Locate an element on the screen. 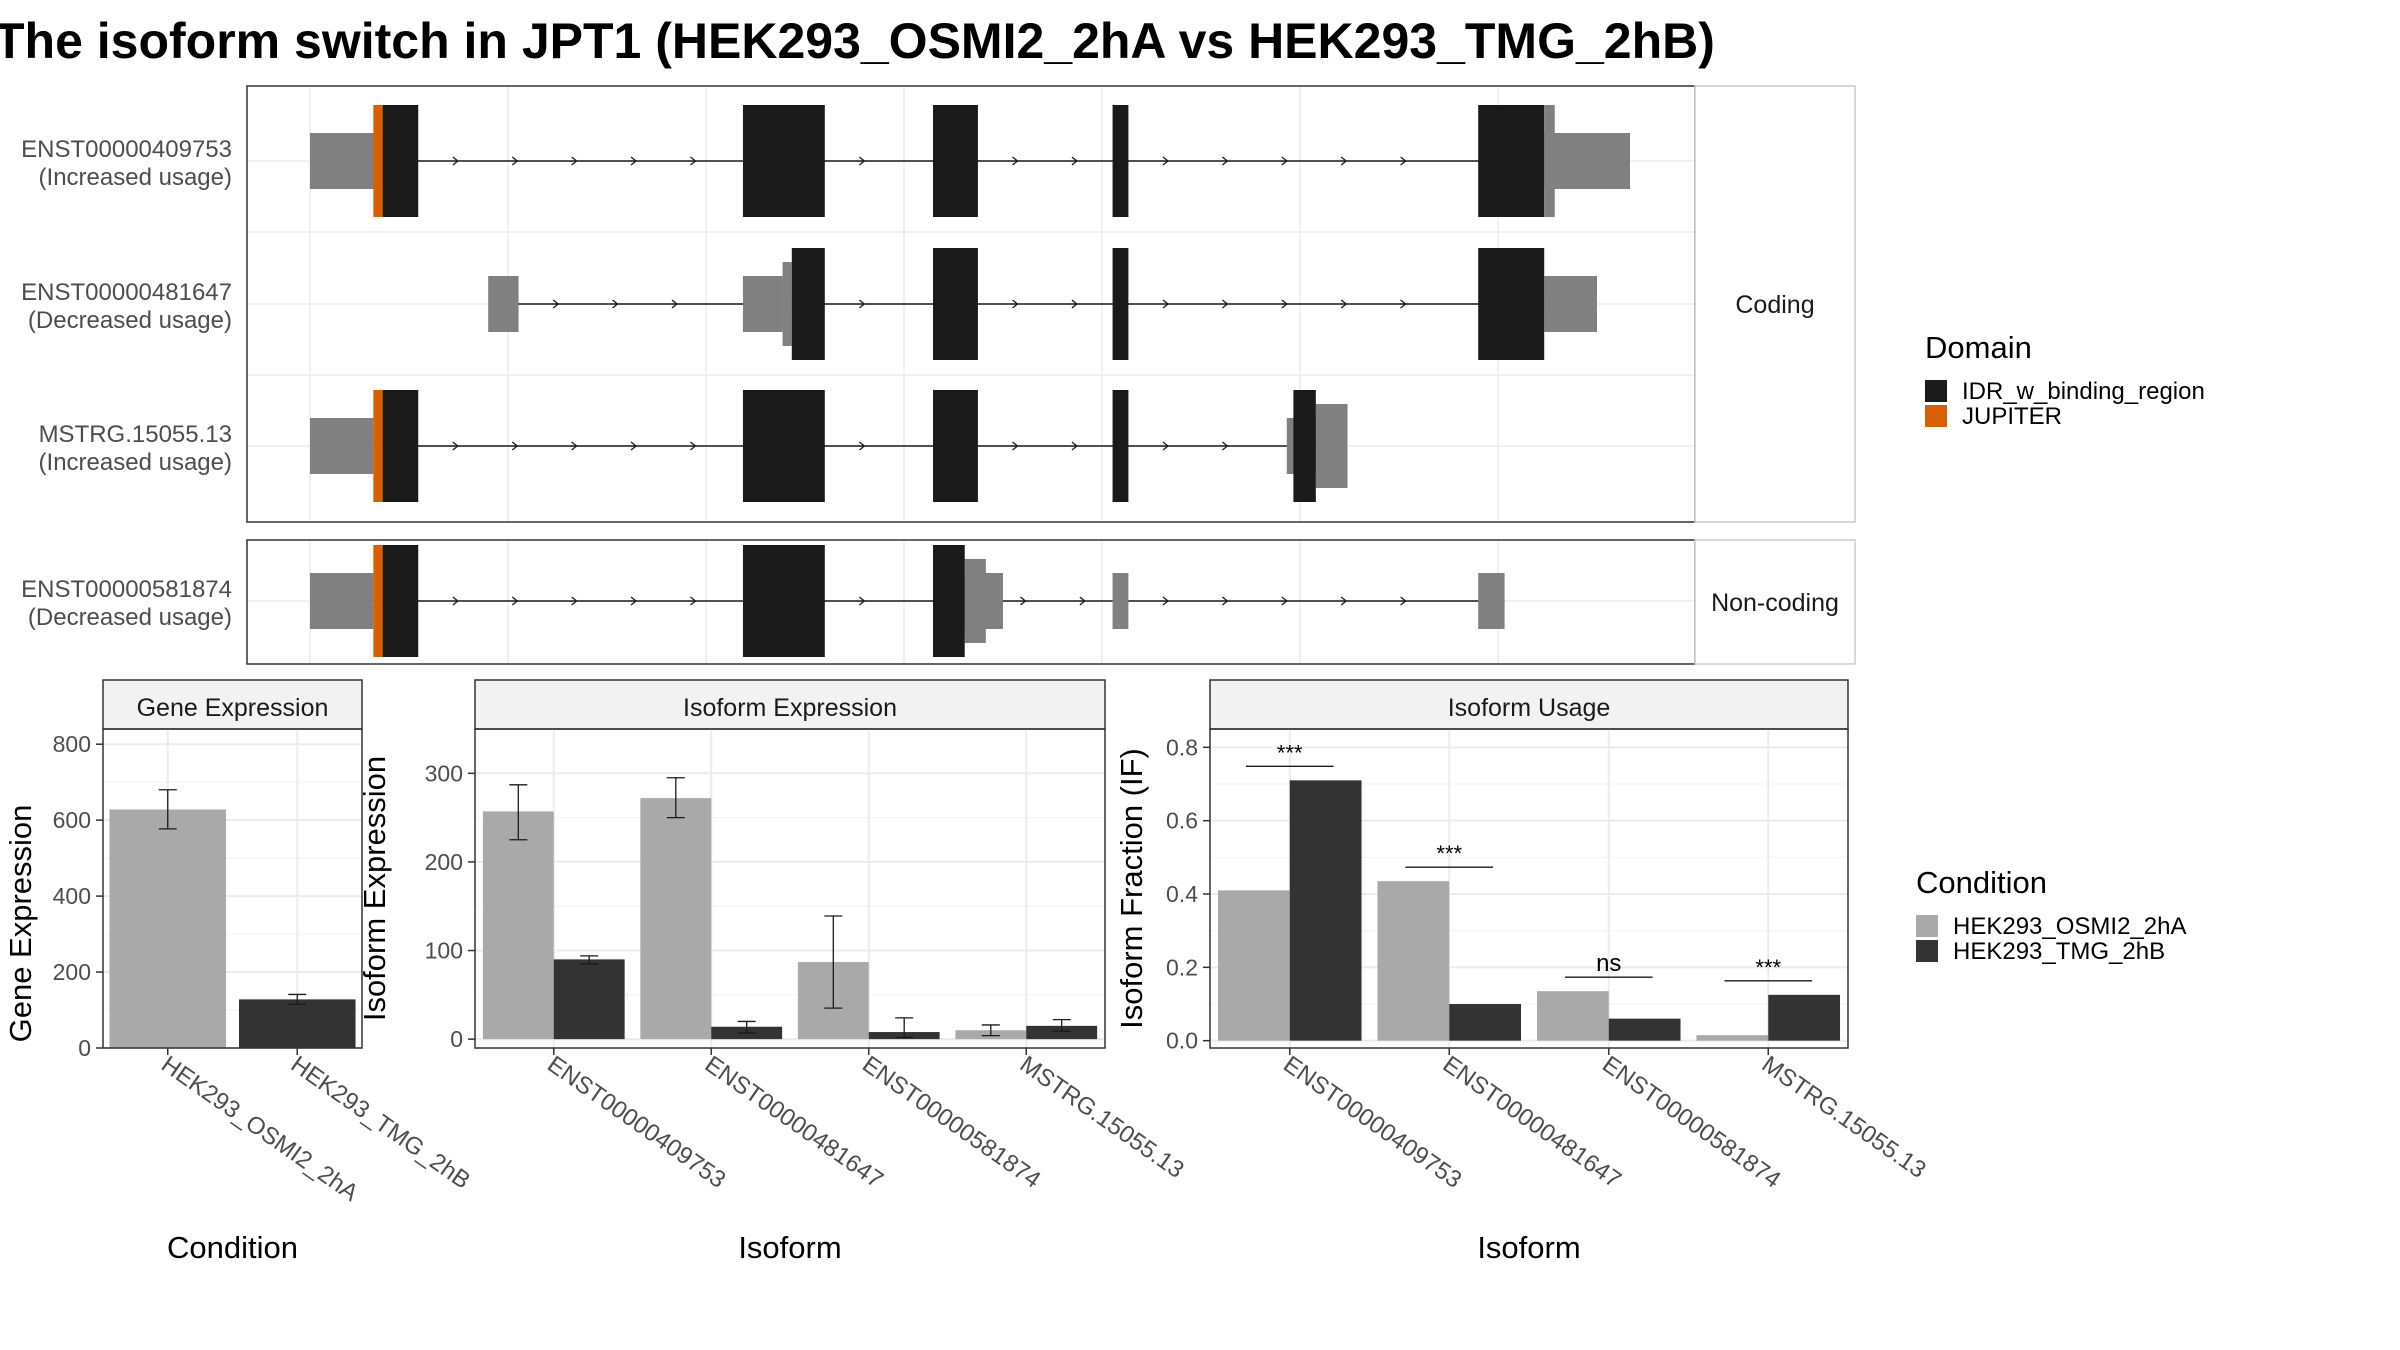 This screenshot has height=1350, width=2400. y-axis-title: Isoform Fraction (IF) is located at coordinates (1131, 888).